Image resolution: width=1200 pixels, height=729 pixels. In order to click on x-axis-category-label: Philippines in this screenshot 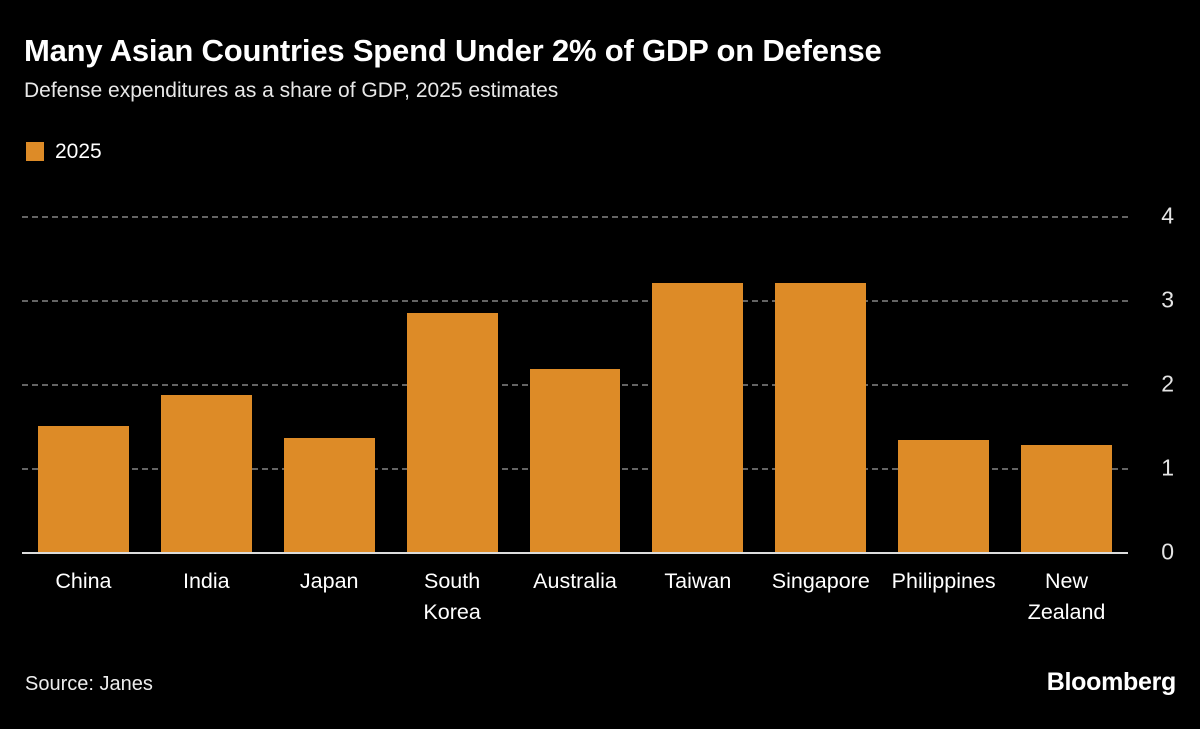, I will do `click(943, 581)`.